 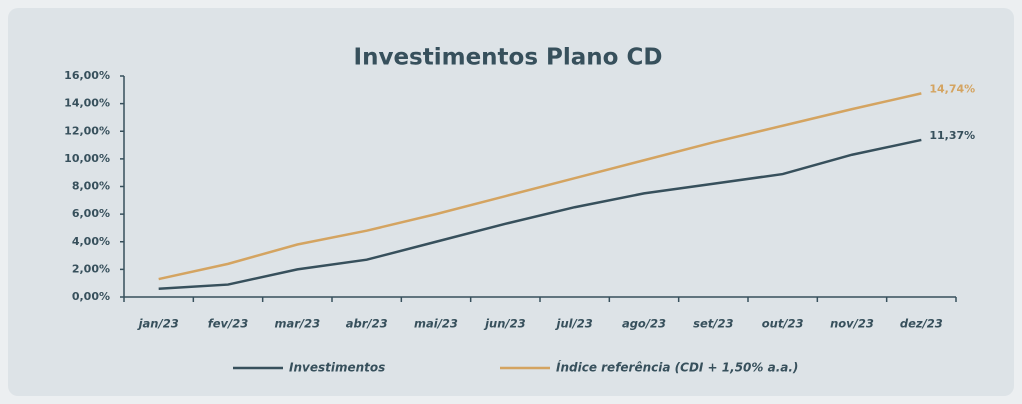 What do you see at coordinates (677, 367) in the screenshot?
I see `legend-label: Índice referência (CDI + 1,50% a.a.)` at bounding box center [677, 367].